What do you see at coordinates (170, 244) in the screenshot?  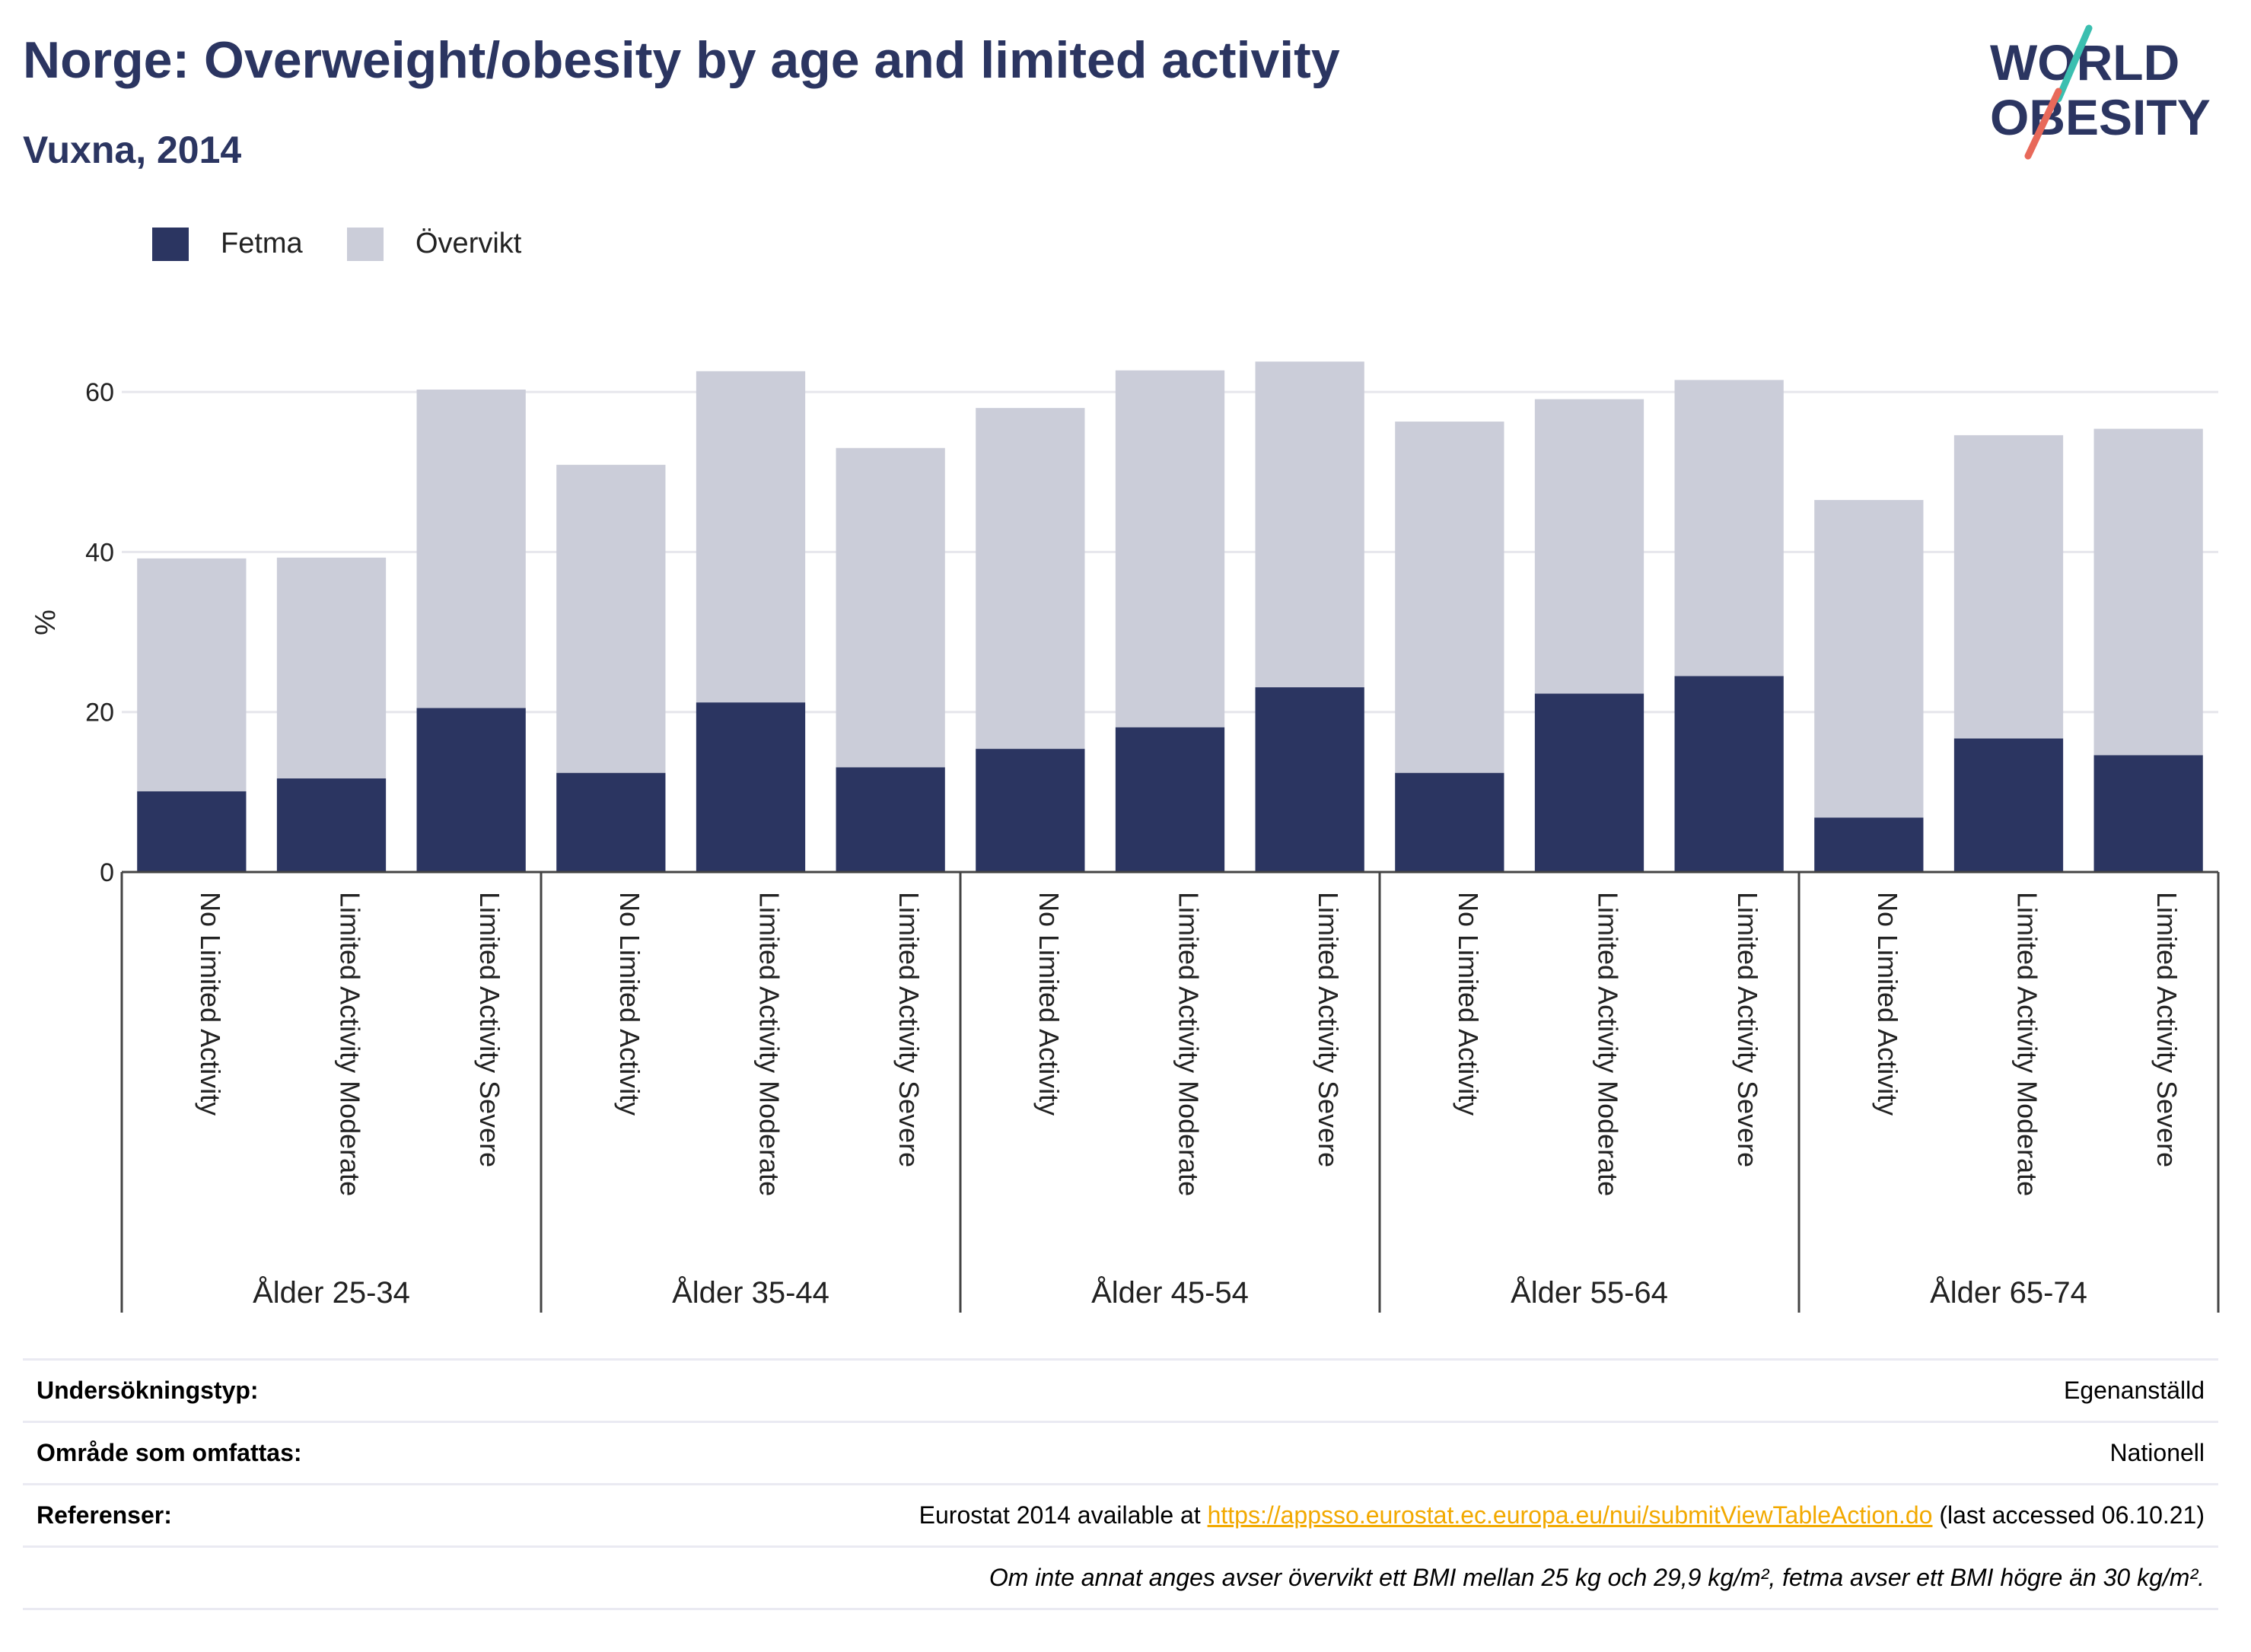 I see `legend-swatch-fetma` at bounding box center [170, 244].